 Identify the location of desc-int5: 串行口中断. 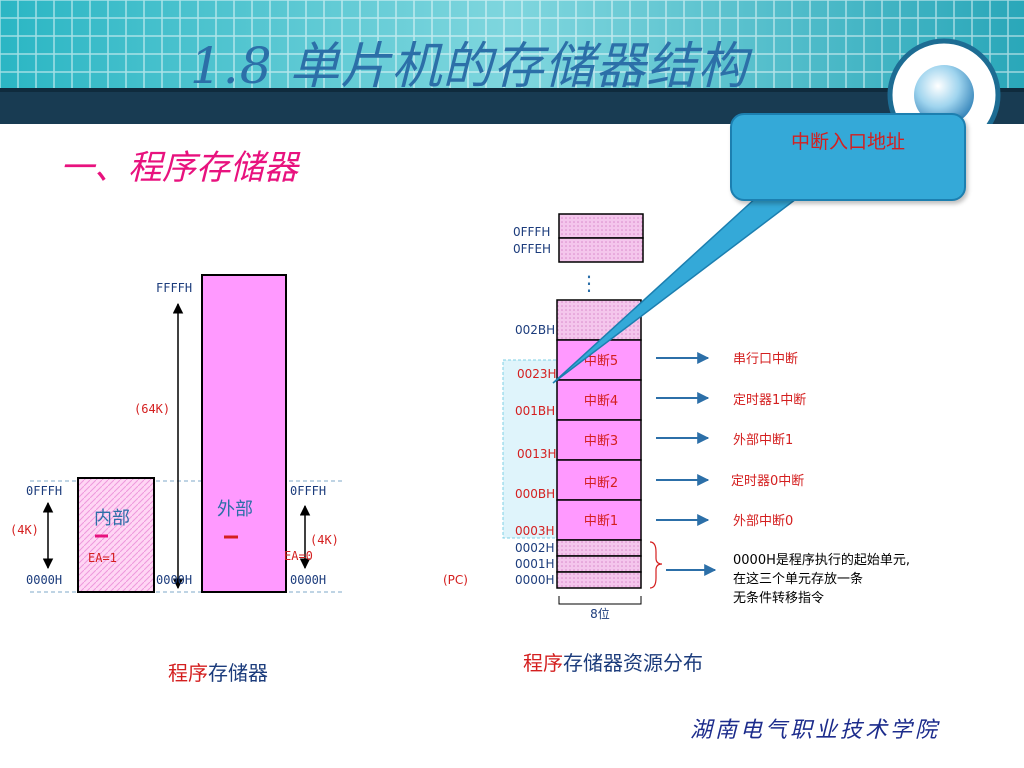
(765, 359).